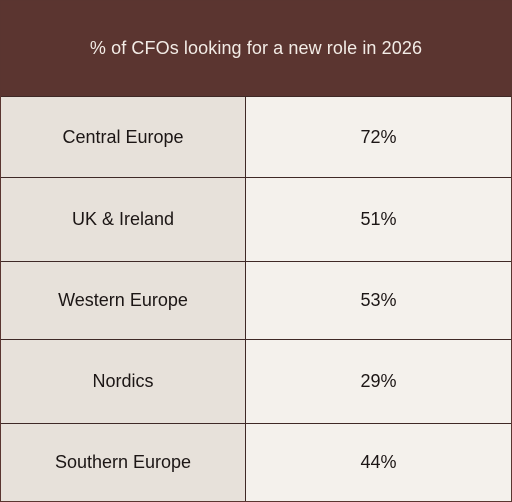 This screenshot has width=512, height=502. I want to click on region-cell: Southern Europe, so click(123, 462).